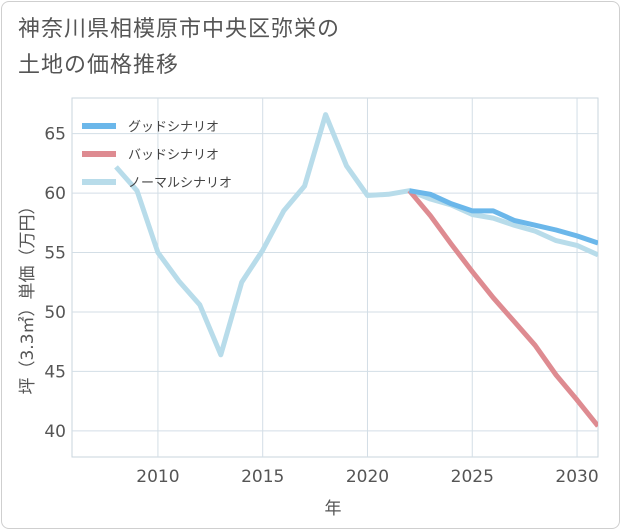 The width and height of the screenshot is (621, 530). What do you see at coordinates (55, 194) in the screenshot?
I see `y-tick-label: 60` at bounding box center [55, 194].